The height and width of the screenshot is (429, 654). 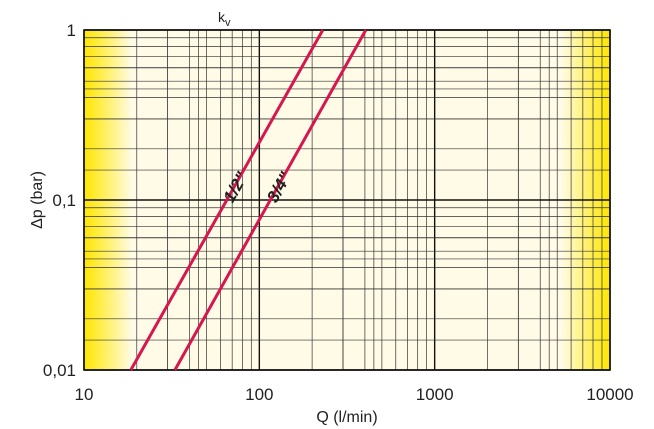 What do you see at coordinates (224, 19) in the screenshot?
I see `kv-label: kv` at bounding box center [224, 19].